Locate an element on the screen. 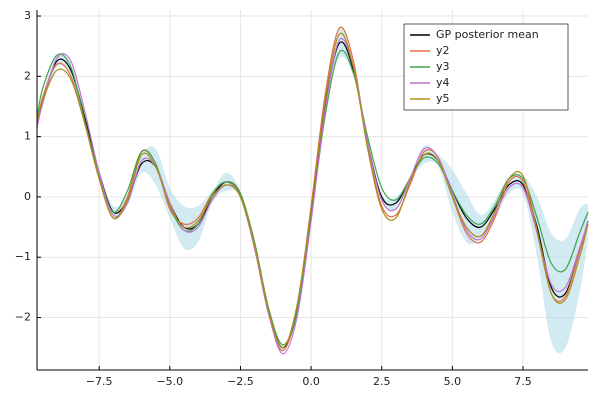  x-tick-label: 5.0 is located at coordinates (453, 381).